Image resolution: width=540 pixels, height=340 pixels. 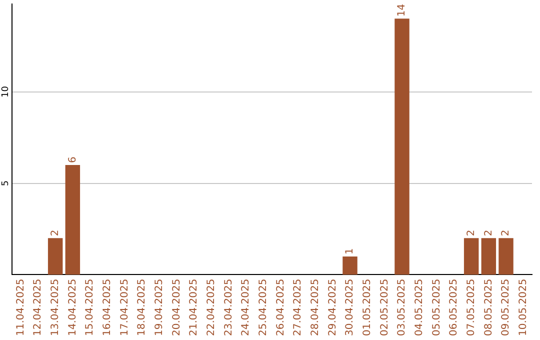 What do you see at coordinates (471, 307) in the screenshot?
I see `x-tick-label: 07.05.2025` at bounding box center [471, 307].